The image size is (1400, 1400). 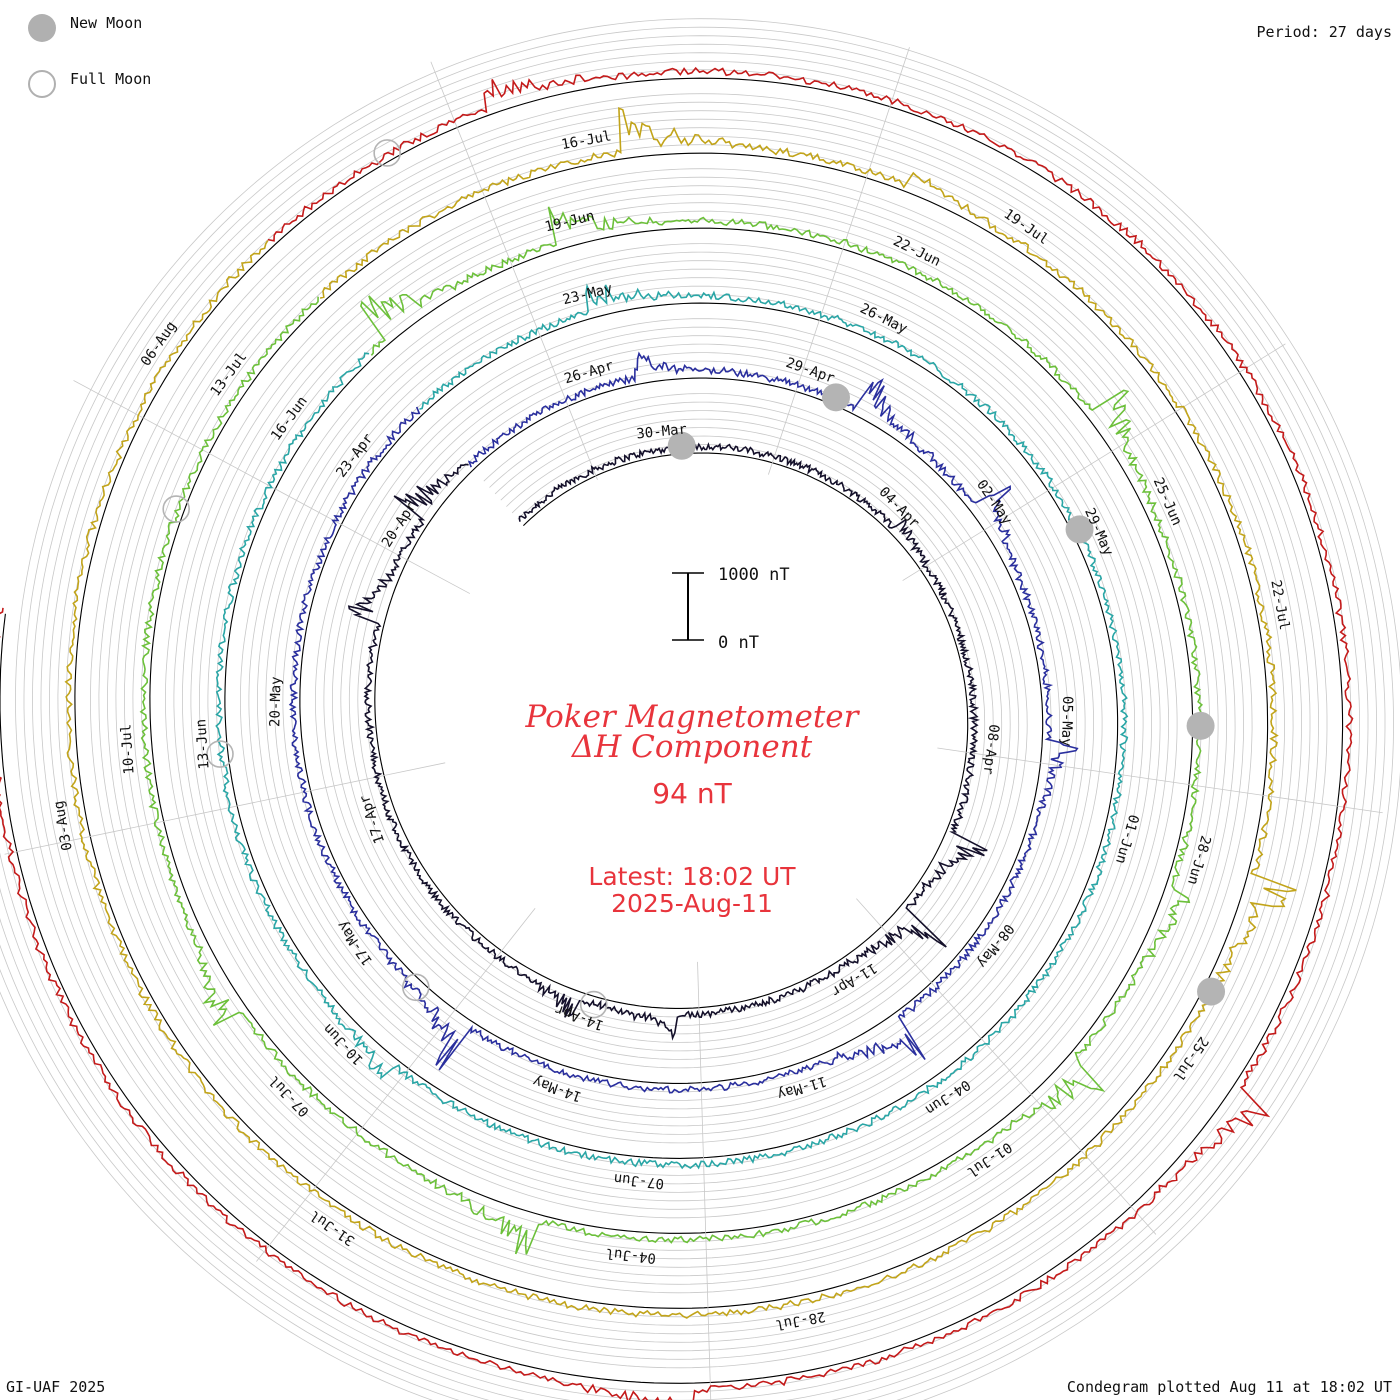 I want to click on footer-plot-time: Condegram plotted Aug 11 at 18:02 UT, so click(x=1229, y=1387).